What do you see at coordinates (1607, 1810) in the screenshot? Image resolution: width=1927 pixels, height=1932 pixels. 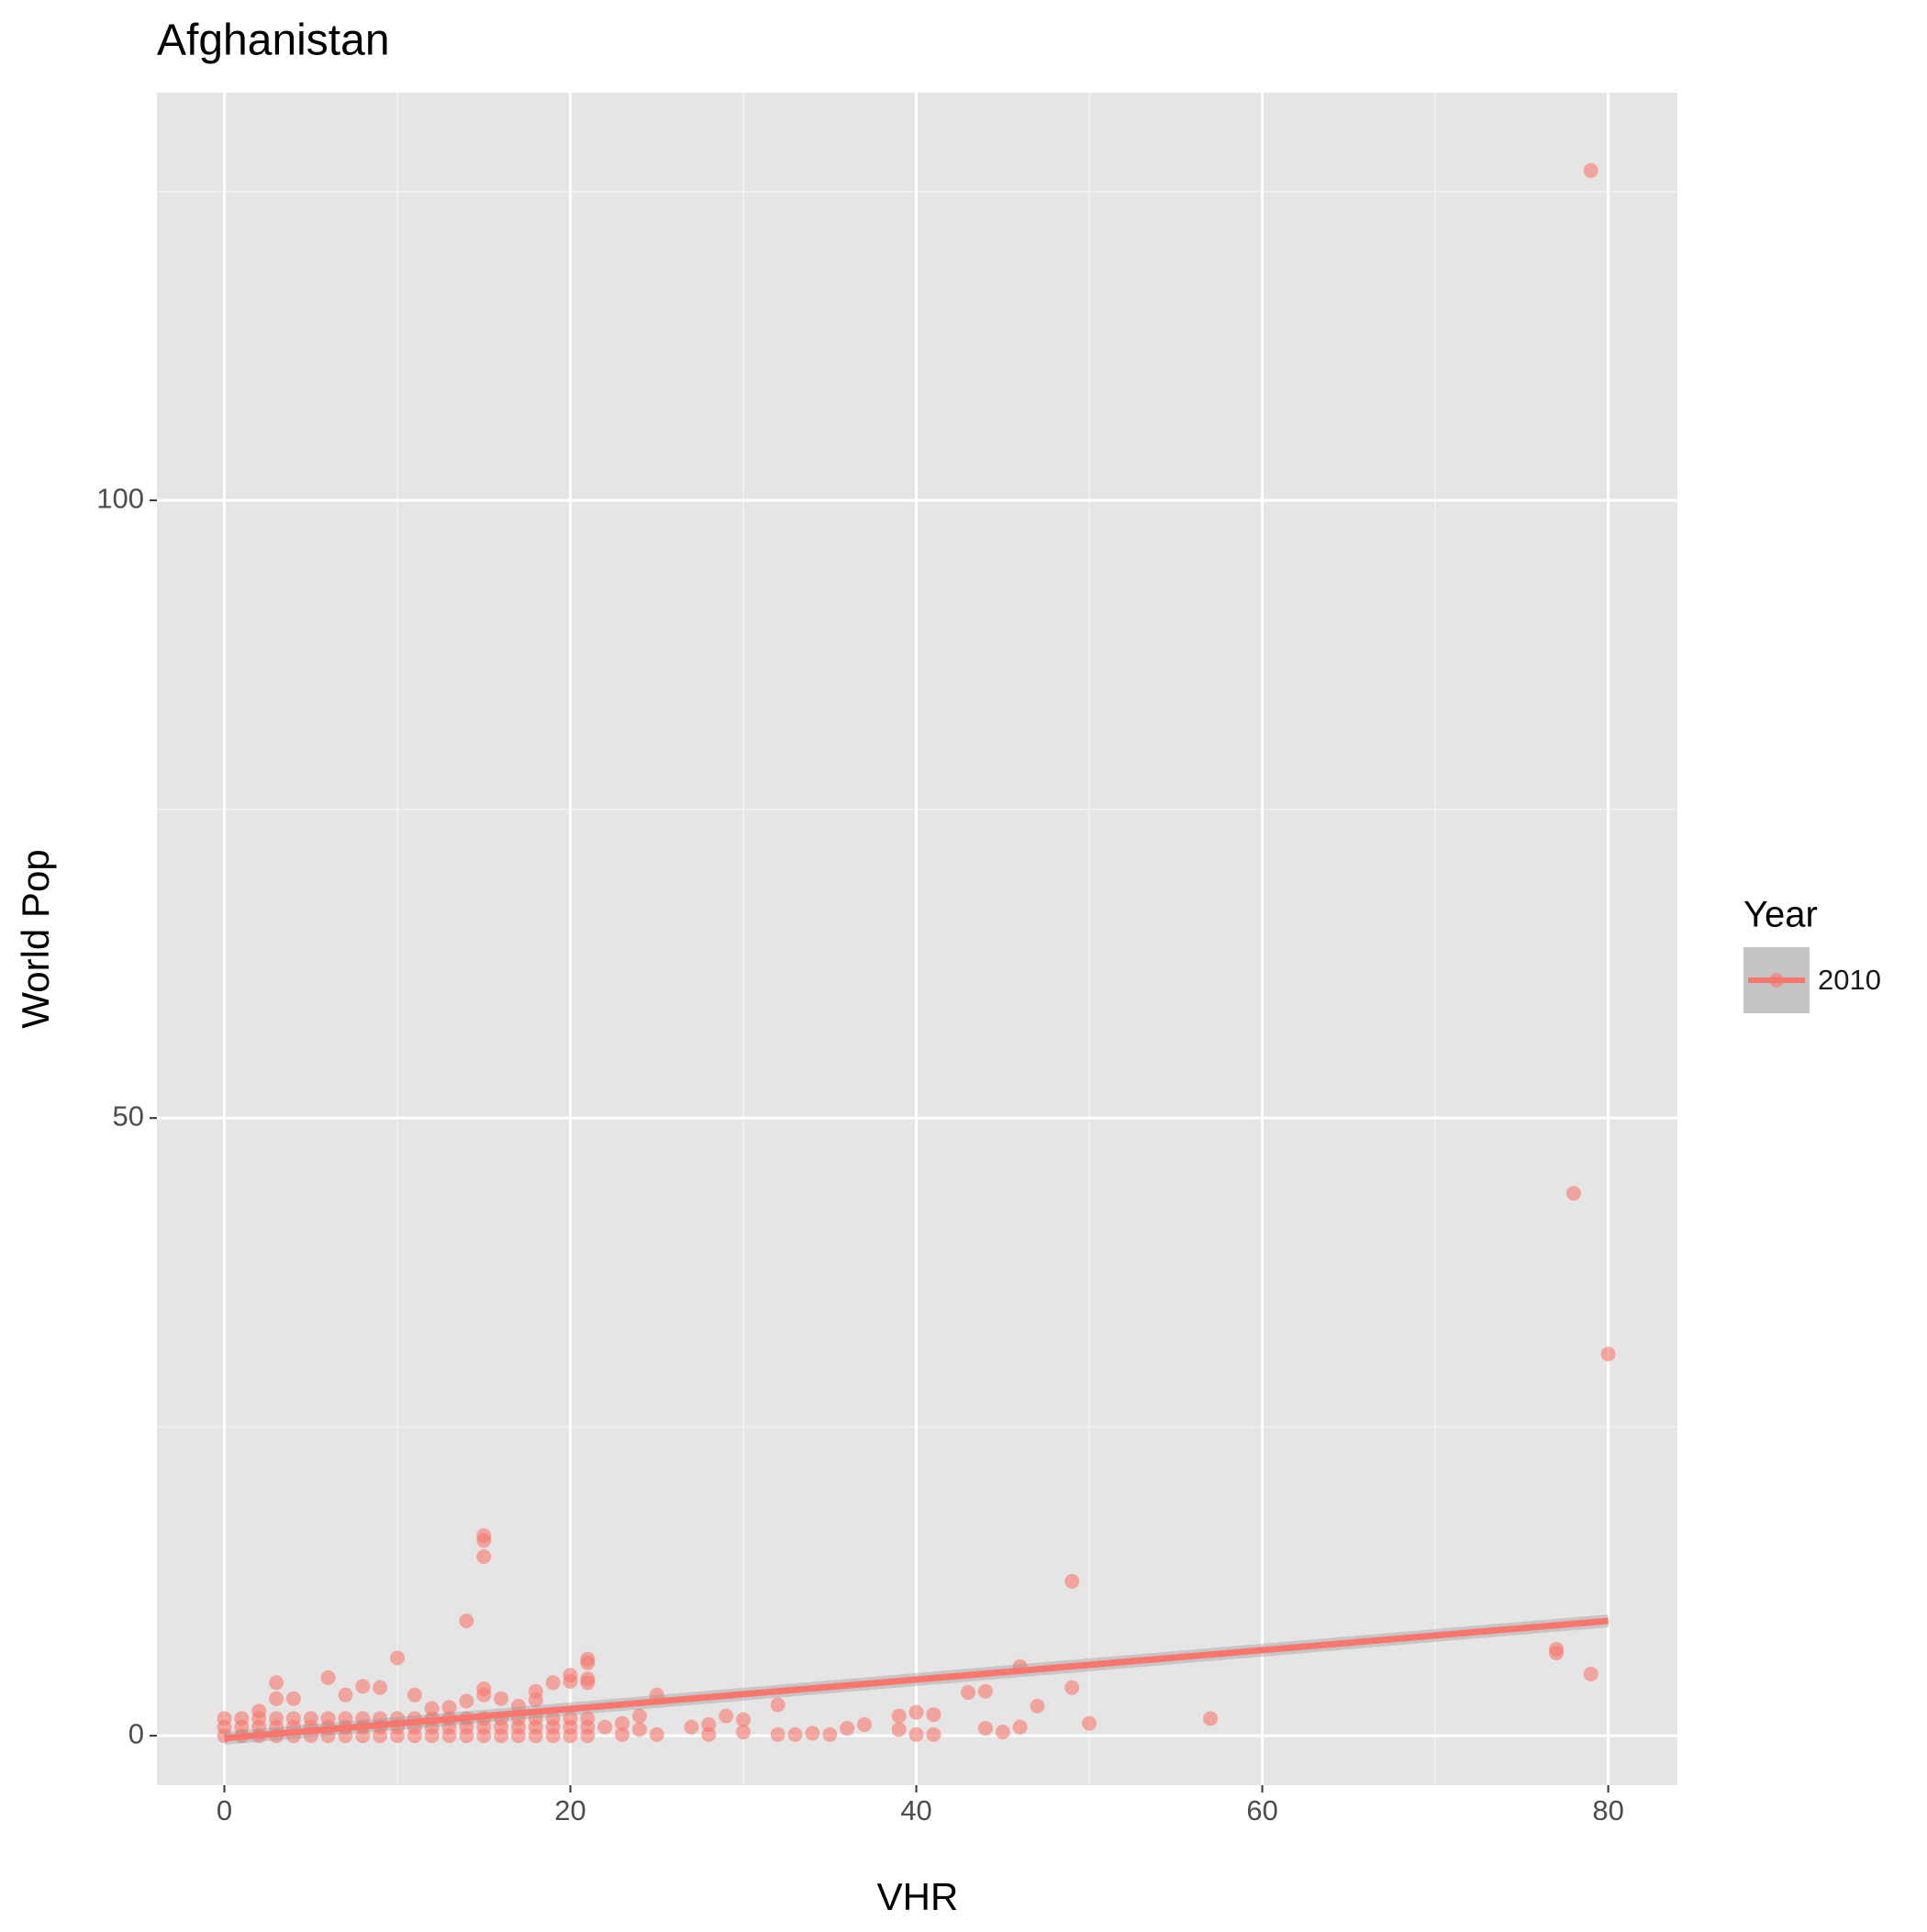 I see `x-tick-label: 80` at bounding box center [1607, 1810].